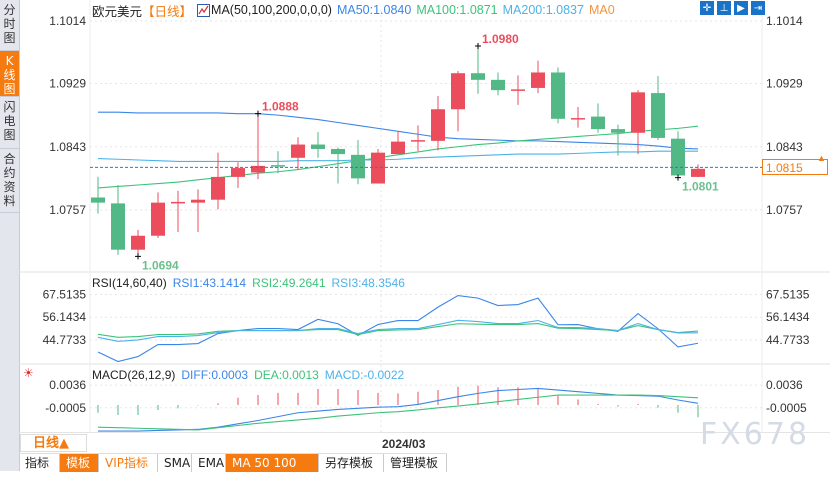 This screenshot has width=830, height=490. Describe the element at coordinates (204, 10) in the screenshot. I see `indicator-icon` at that location.